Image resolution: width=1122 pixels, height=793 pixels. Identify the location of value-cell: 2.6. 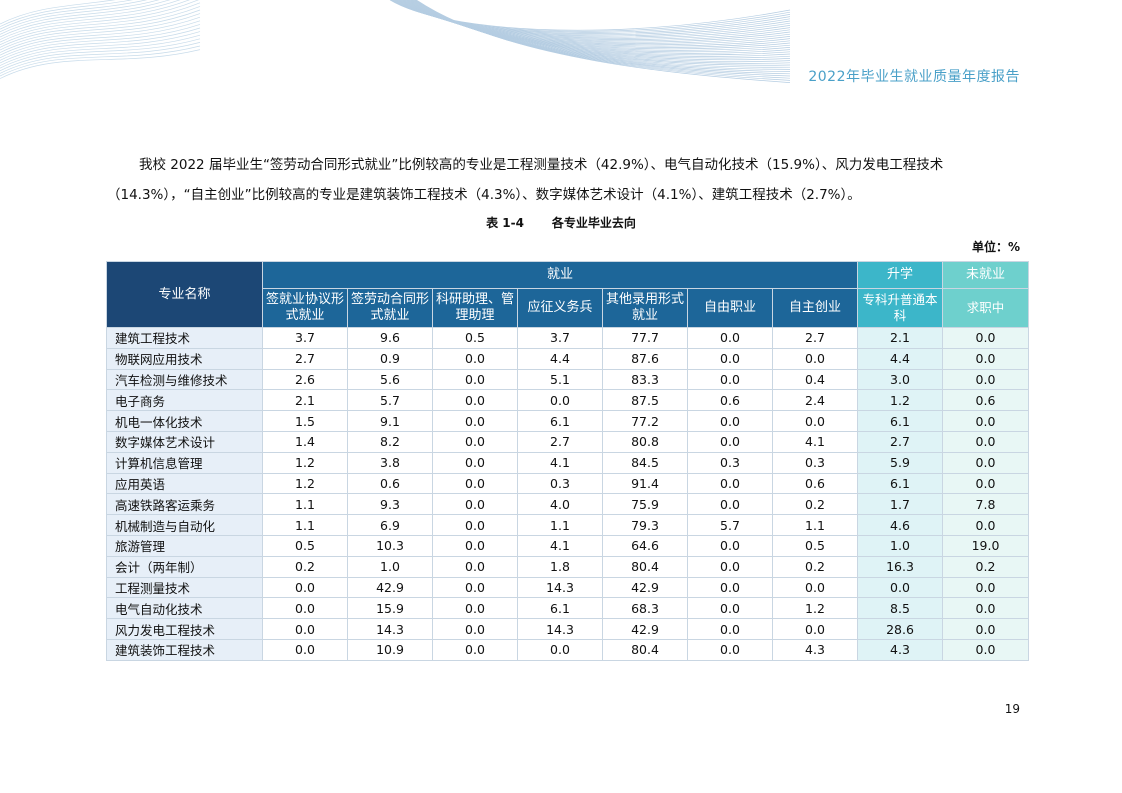
(305, 379).